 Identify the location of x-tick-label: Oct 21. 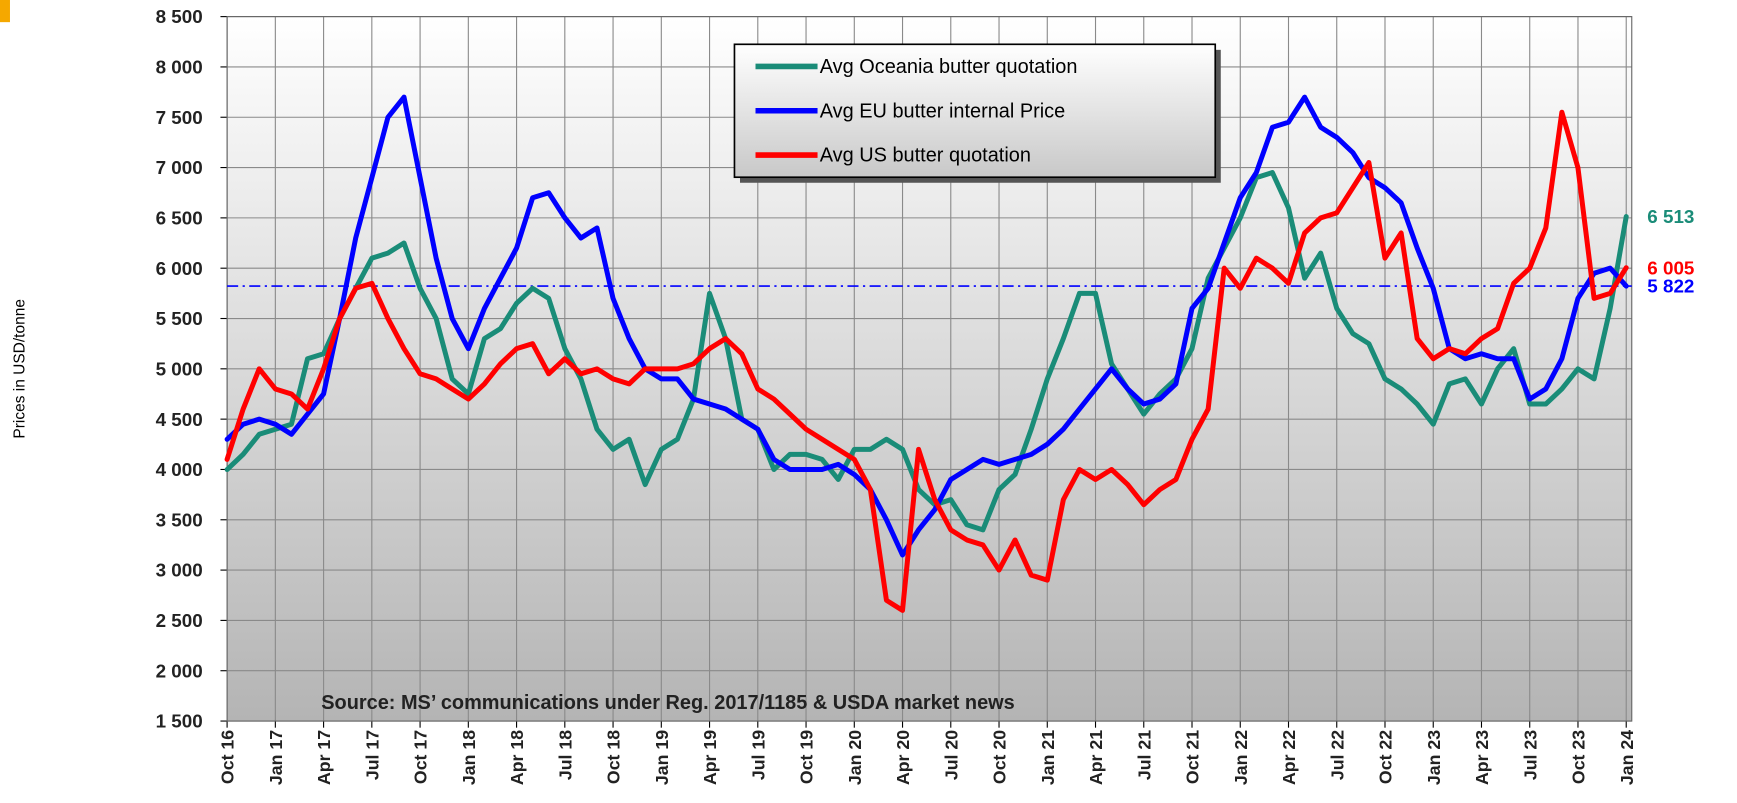
(1193, 757).